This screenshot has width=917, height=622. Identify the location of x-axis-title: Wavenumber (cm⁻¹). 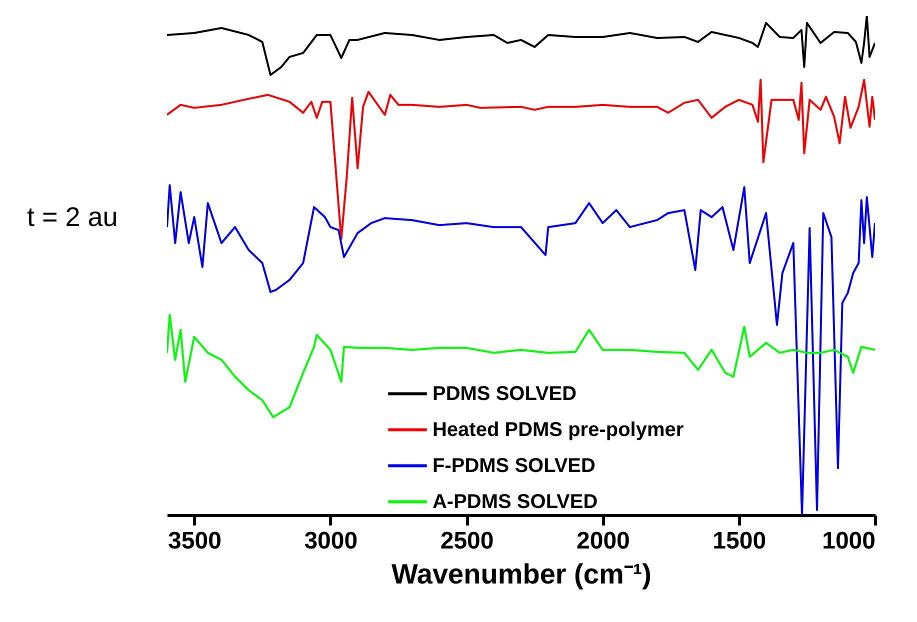
(521, 574).